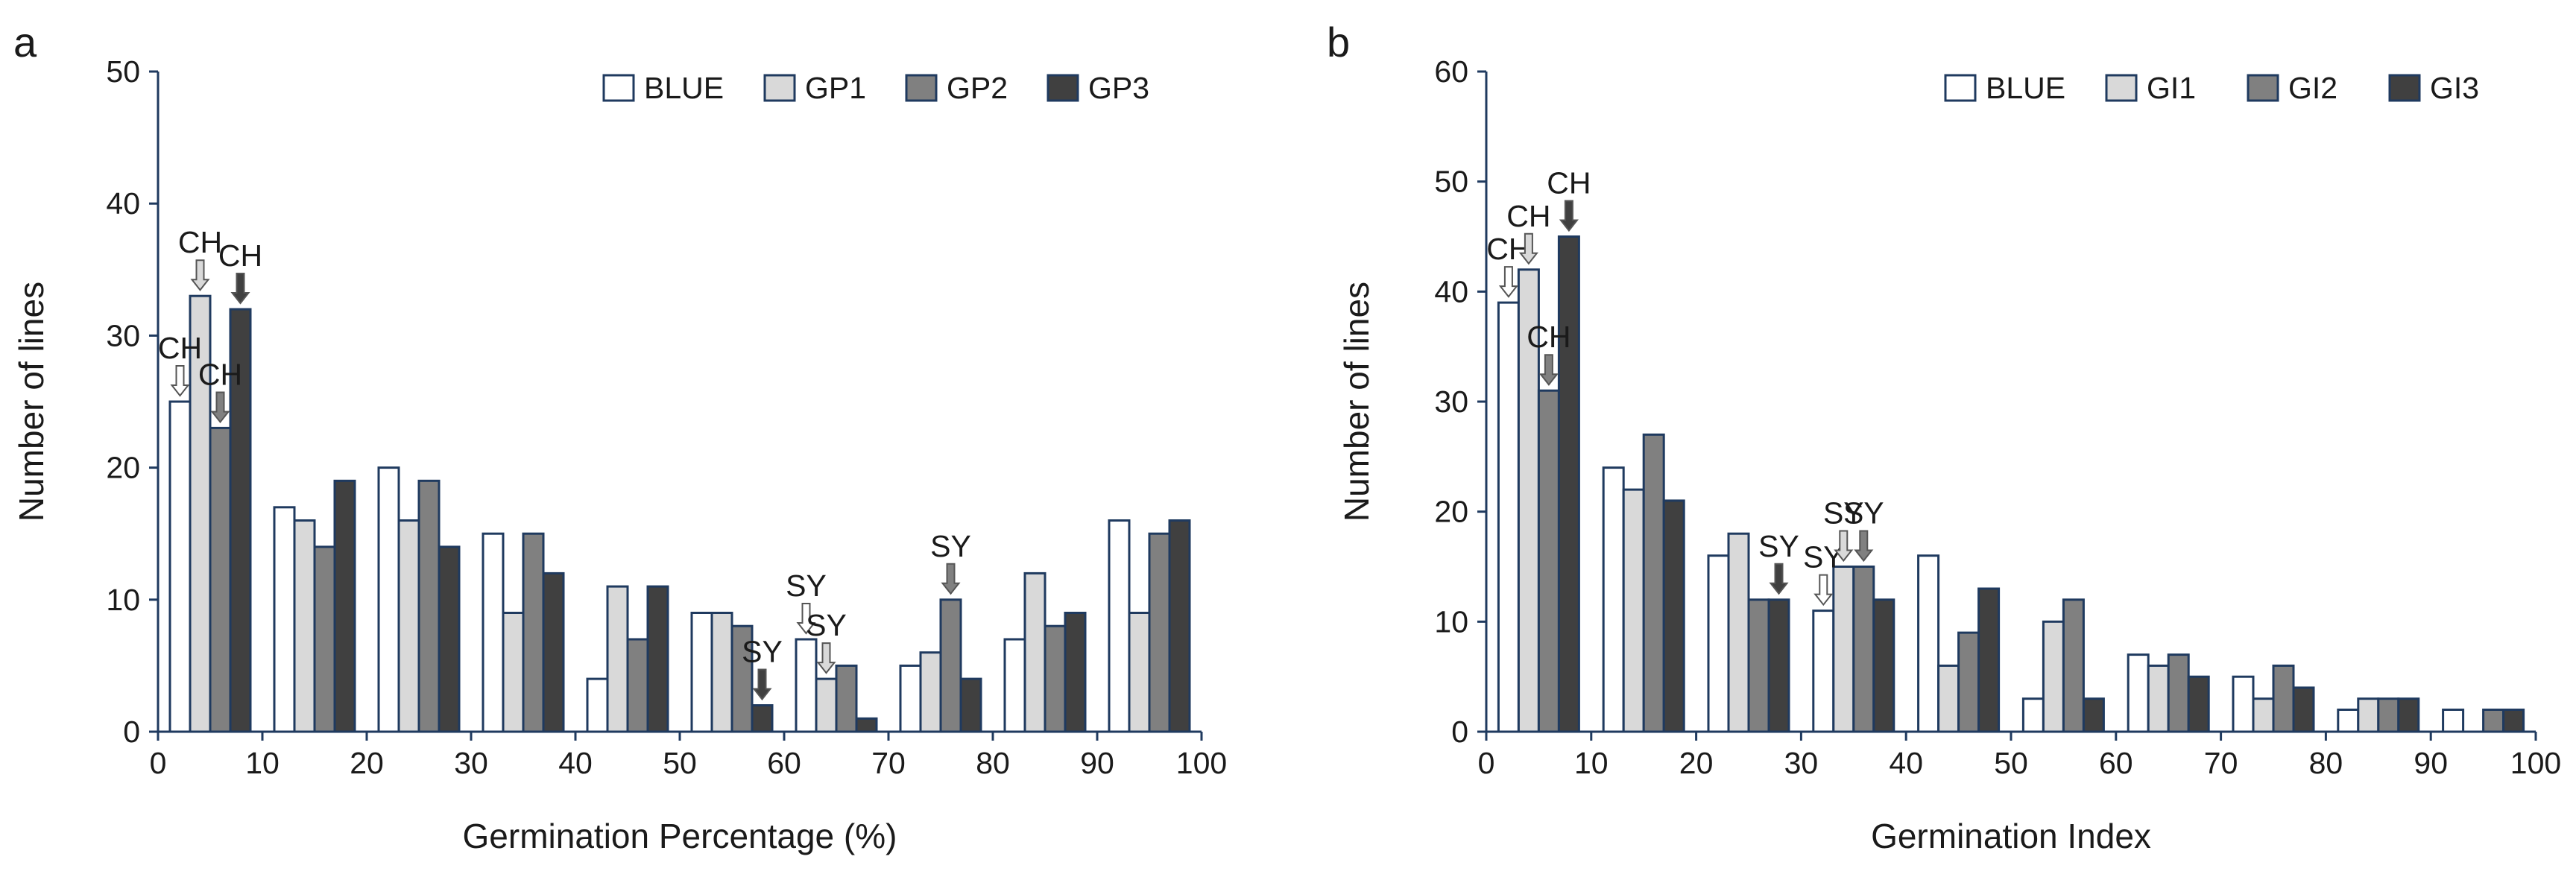  Describe the element at coordinates (1549, 353) in the screenshot. I see `annotation-ch-gi2: CH` at that location.